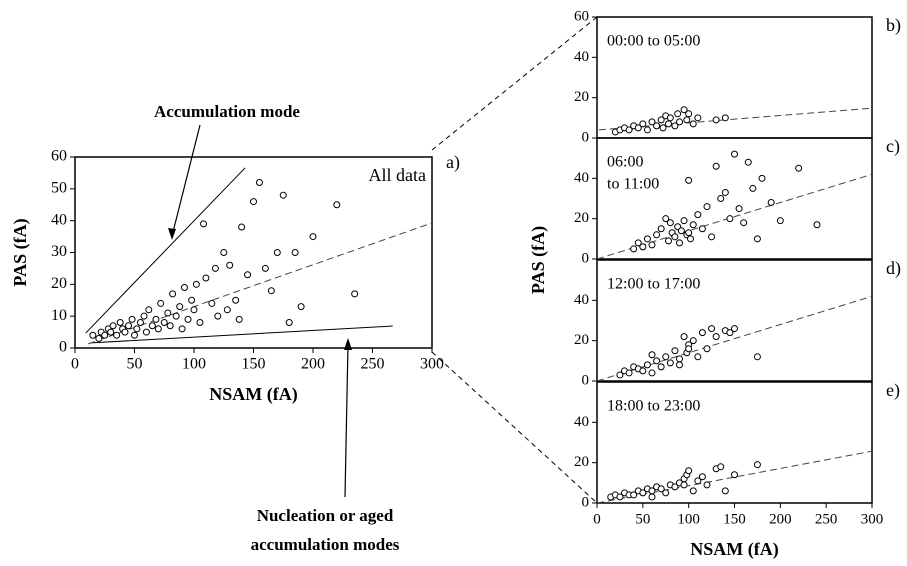  What do you see at coordinates (581, 57) in the screenshot?
I see `y-tick-label: 40` at bounding box center [581, 57].